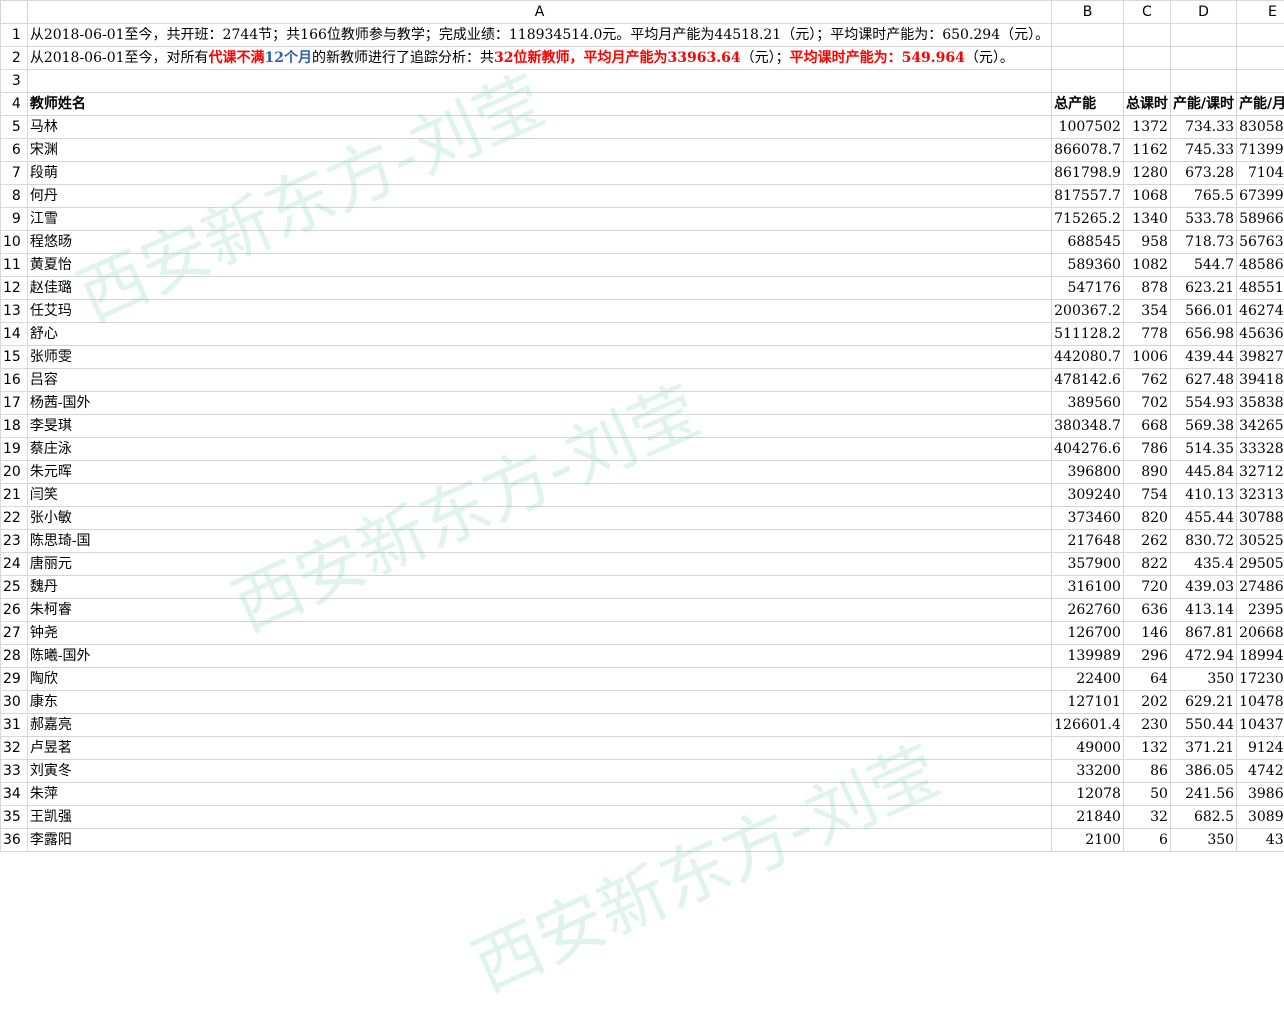 Image resolution: width=1284 pixels, height=1010 pixels. Describe the element at coordinates (1203, 426) in the screenshot. I see `data-cell: 569.38` at that location.